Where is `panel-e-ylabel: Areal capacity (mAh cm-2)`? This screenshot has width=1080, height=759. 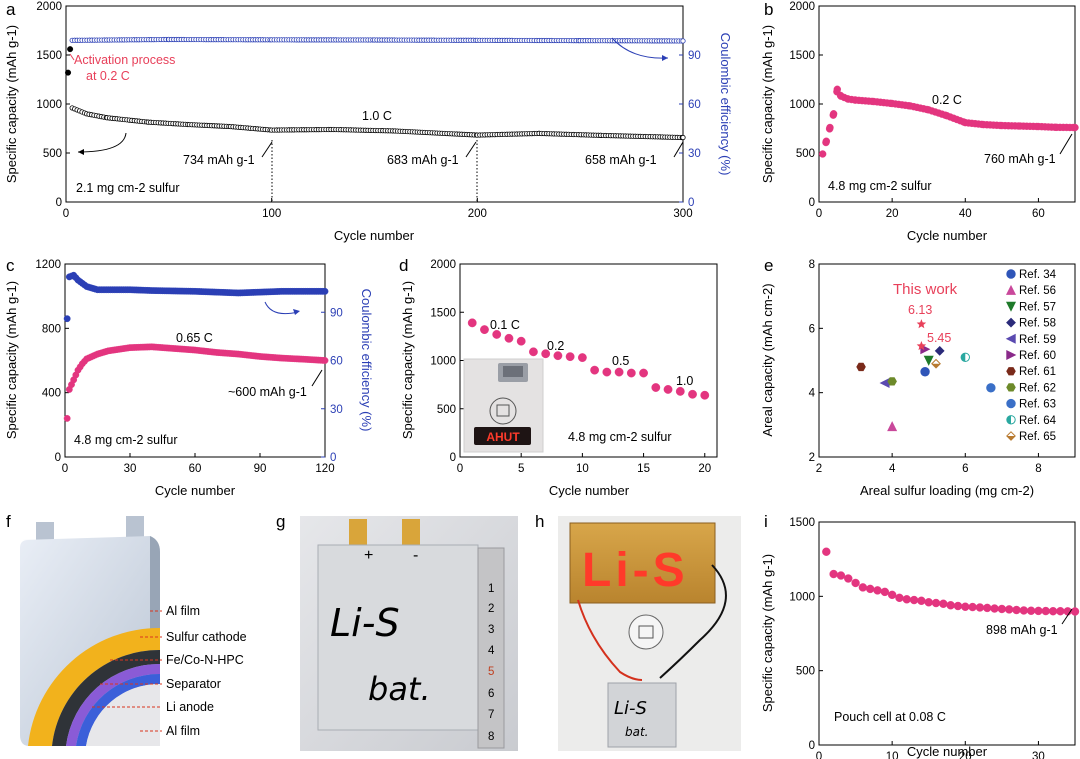 panel-e-ylabel: Areal capacity (mAh cm-2) is located at coordinates (767, 359).